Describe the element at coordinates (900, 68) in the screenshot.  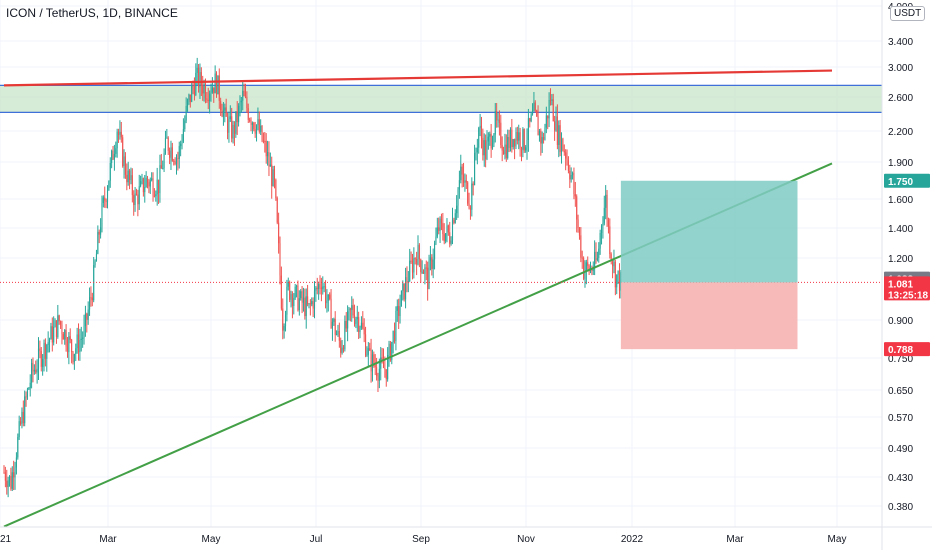
I see `y-tick-label: 3.000` at that location.